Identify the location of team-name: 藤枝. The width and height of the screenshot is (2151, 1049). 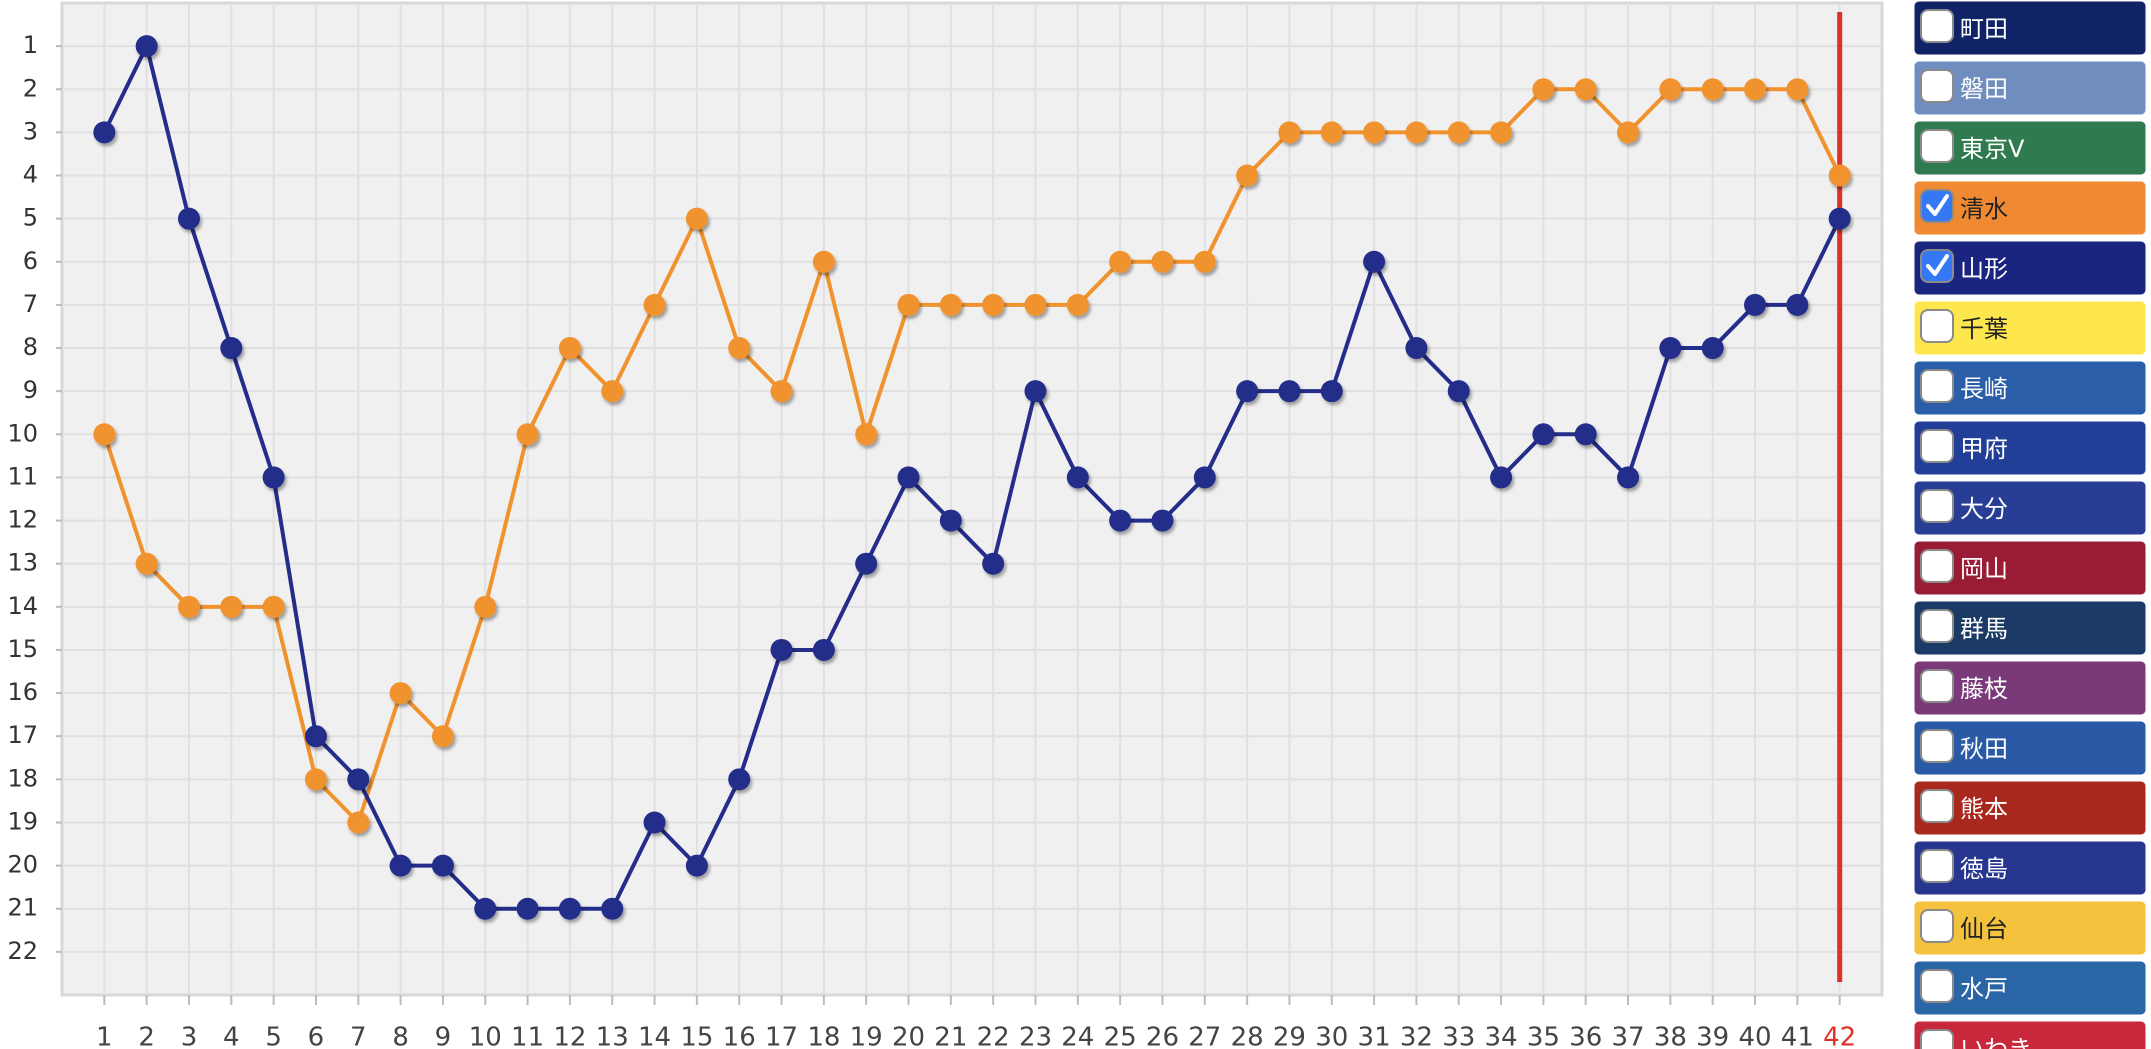
(1984, 689).